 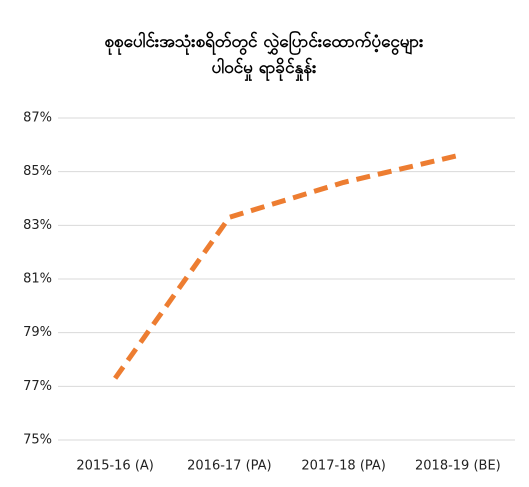 I want to click on y-tick-label: 79%, so click(x=37, y=332).